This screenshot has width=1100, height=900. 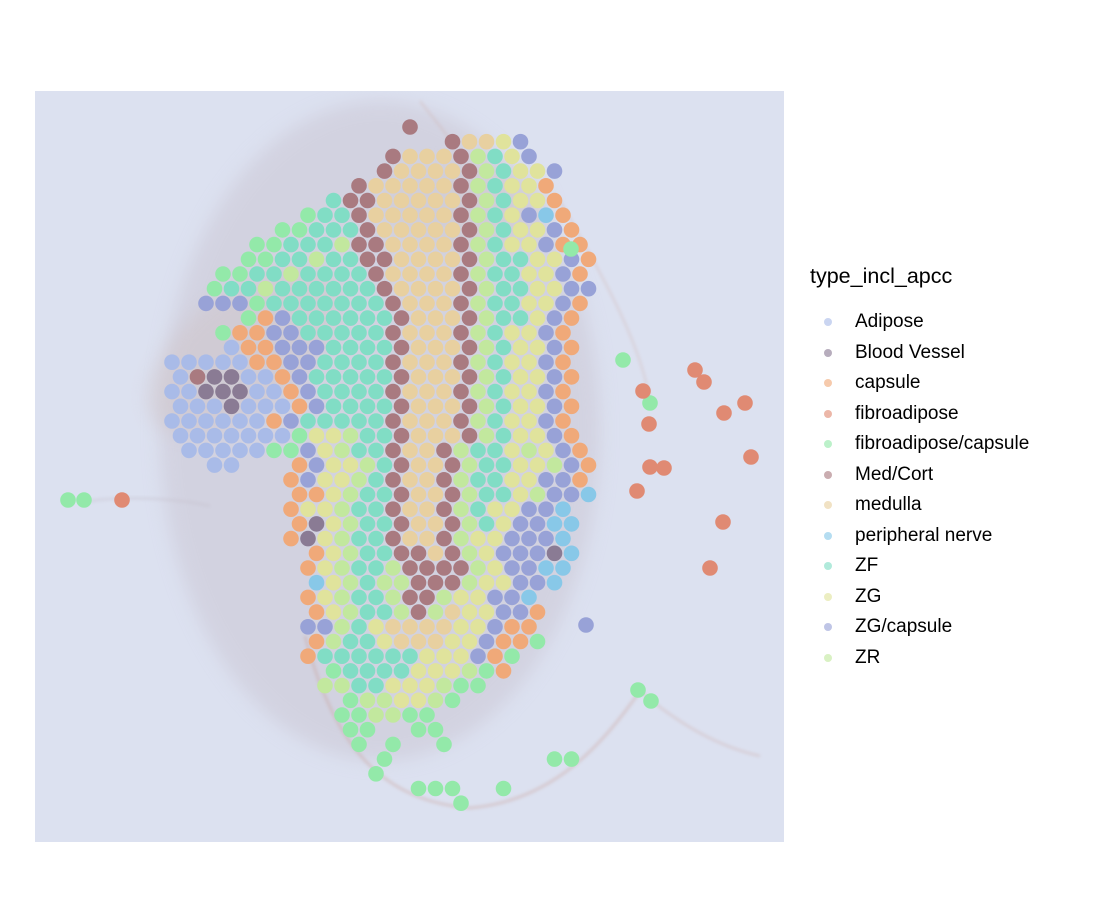 What do you see at coordinates (910, 352) in the screenshot?
I see `legend-item-label: Blood Vessel` at bounding box center [910, 352].